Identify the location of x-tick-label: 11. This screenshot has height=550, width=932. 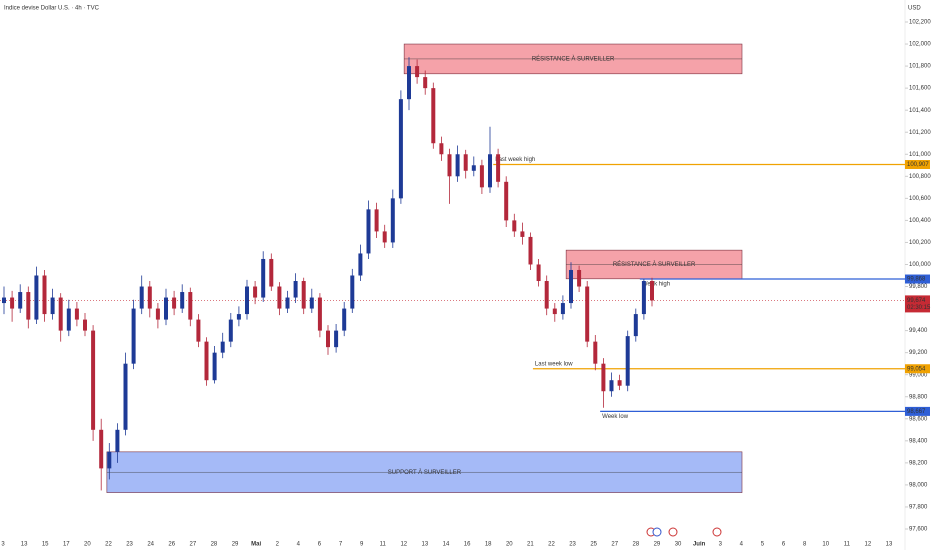
(847, 545).